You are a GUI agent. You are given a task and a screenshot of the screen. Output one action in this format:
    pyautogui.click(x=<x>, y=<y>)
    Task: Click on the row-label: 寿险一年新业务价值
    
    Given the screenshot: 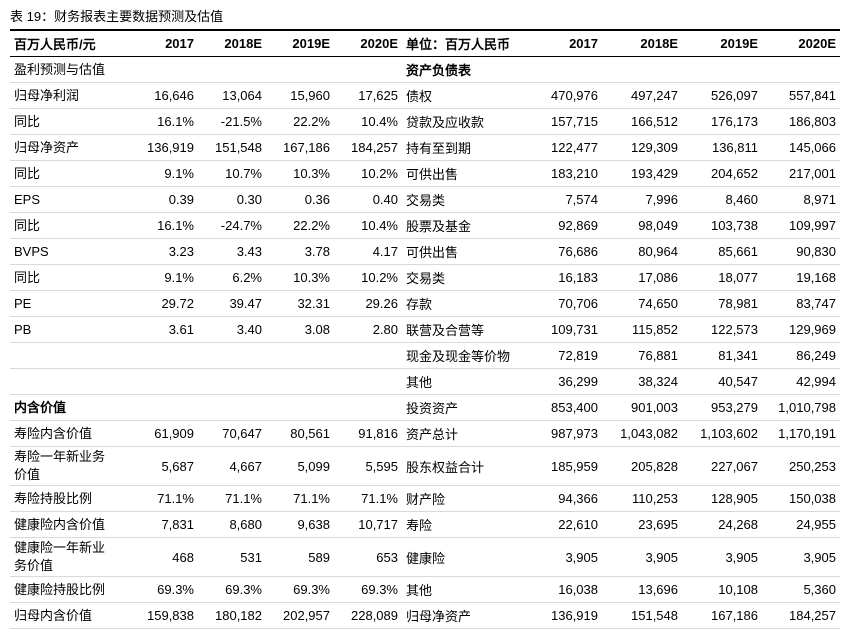 What is the action you would take?
    pyautogui.click(x=75, y=466)
    